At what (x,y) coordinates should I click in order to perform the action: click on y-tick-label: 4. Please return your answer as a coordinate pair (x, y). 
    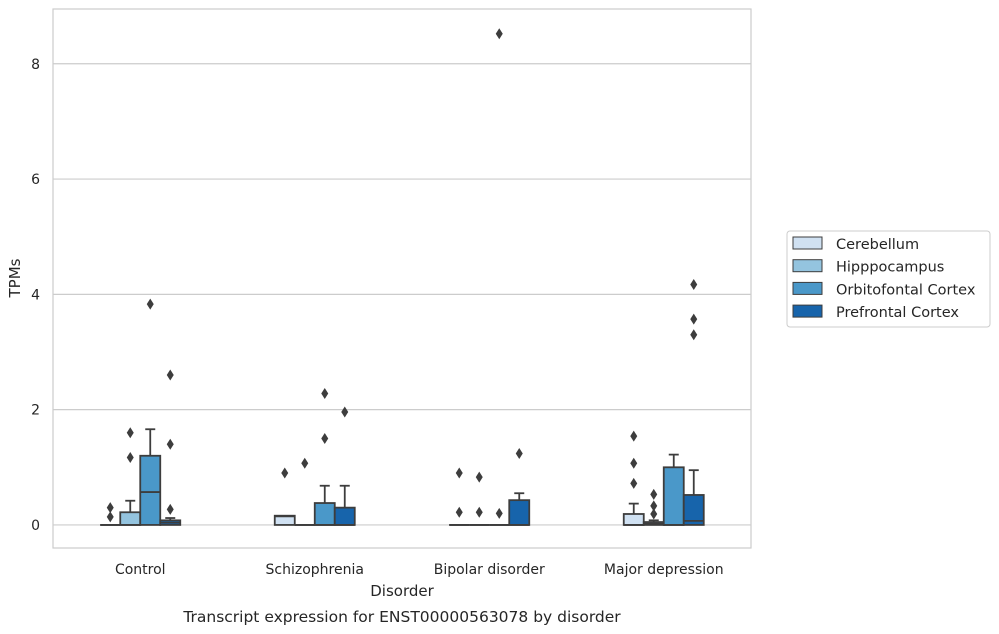
    Looking at the image, I should click on (35, 295).